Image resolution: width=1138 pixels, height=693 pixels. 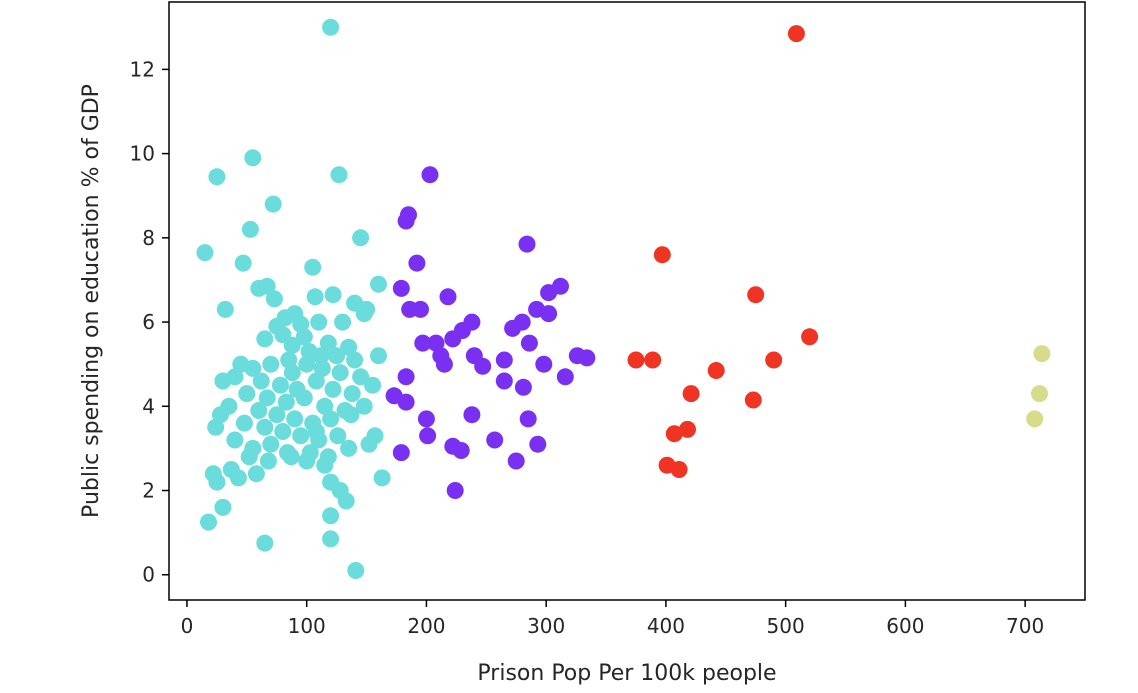 What do you see at coordinates (148, 406) in the screenshot?
I see `y-tick-label: 4` at bounding box center [148, 406].